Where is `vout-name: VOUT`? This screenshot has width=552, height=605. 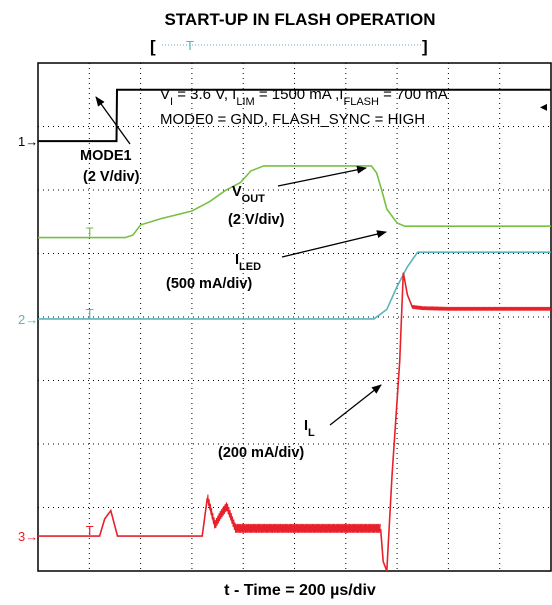 vout-name: VOUT is located at coordinates (248, 194).